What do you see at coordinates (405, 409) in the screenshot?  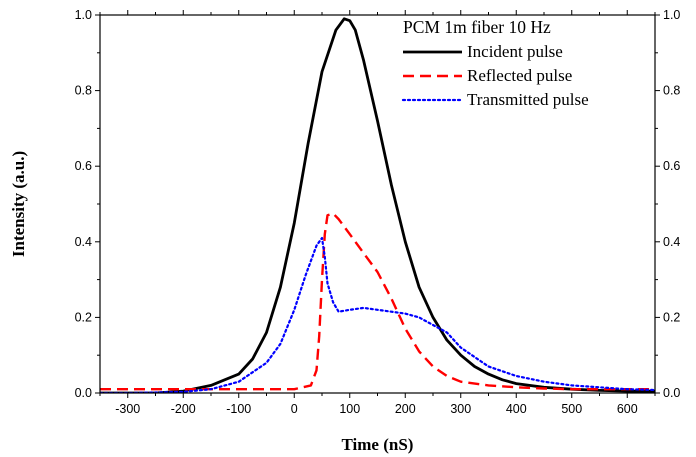 I see `x-tick-label: 200` at bounding box center [405, 409].